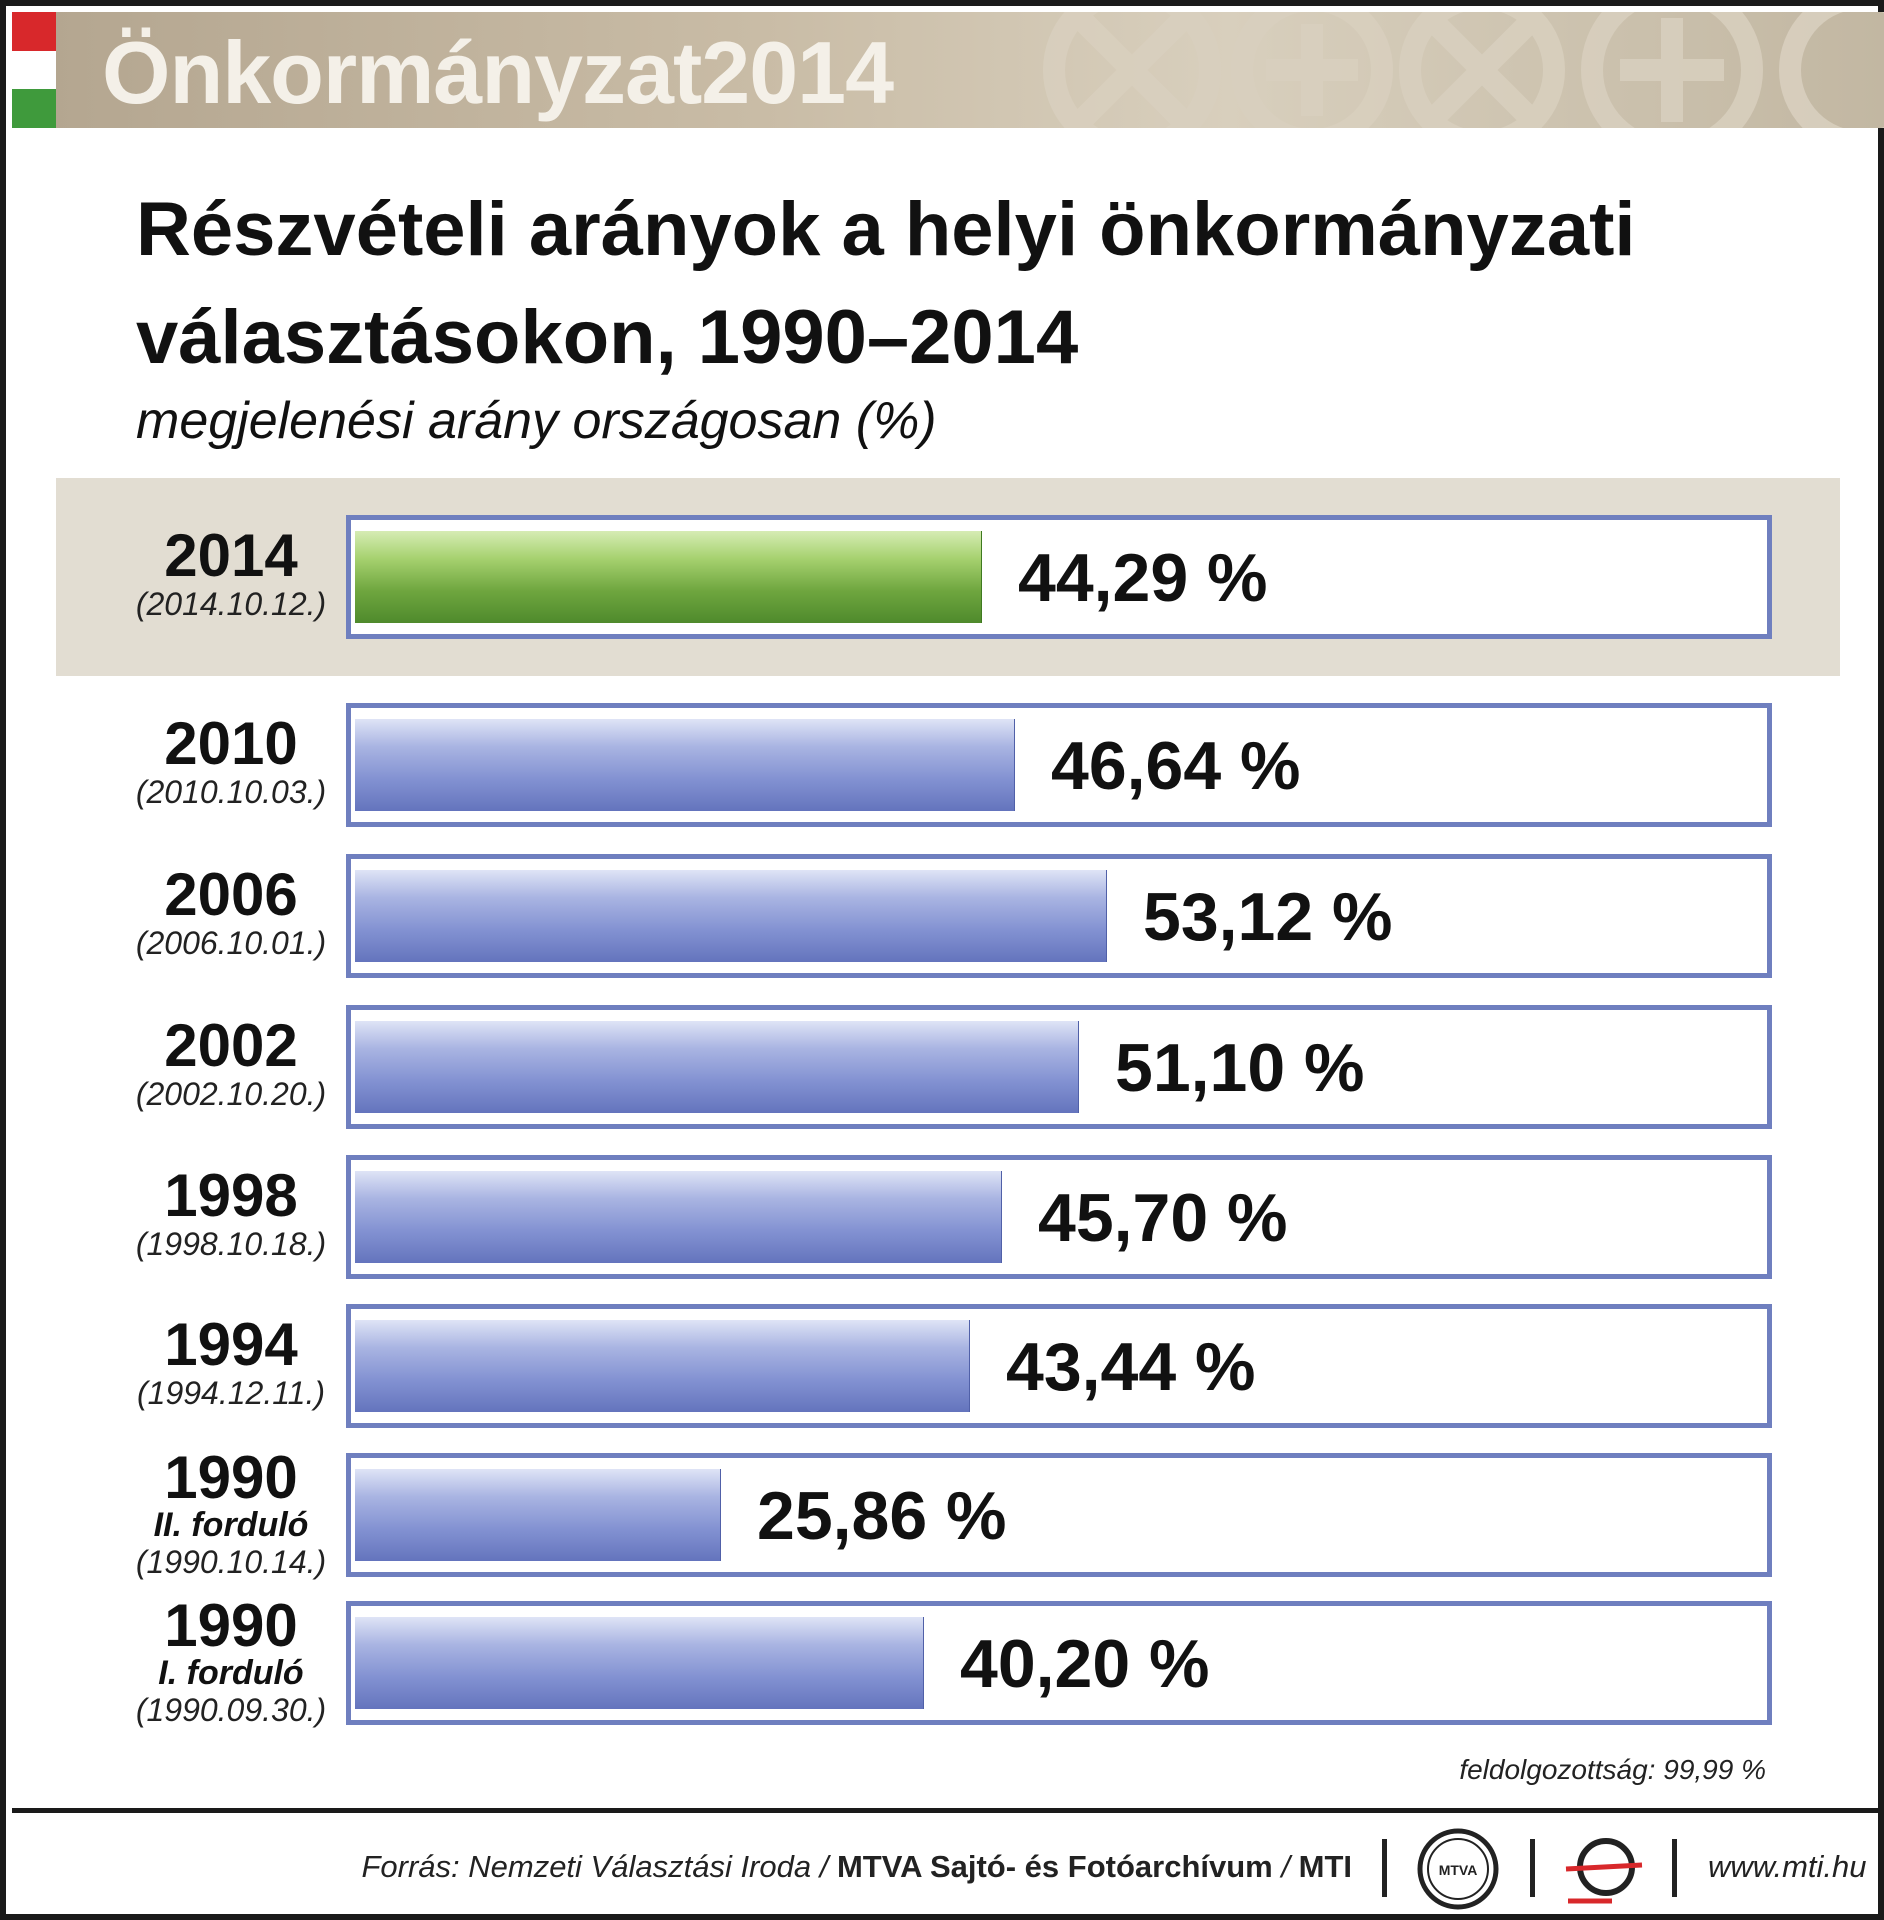  Describe the element at coordinates (1054, 1866) in the screenshot. I see `source-archive: MTVA Sajtó- és Fotóarchívum` at that location.